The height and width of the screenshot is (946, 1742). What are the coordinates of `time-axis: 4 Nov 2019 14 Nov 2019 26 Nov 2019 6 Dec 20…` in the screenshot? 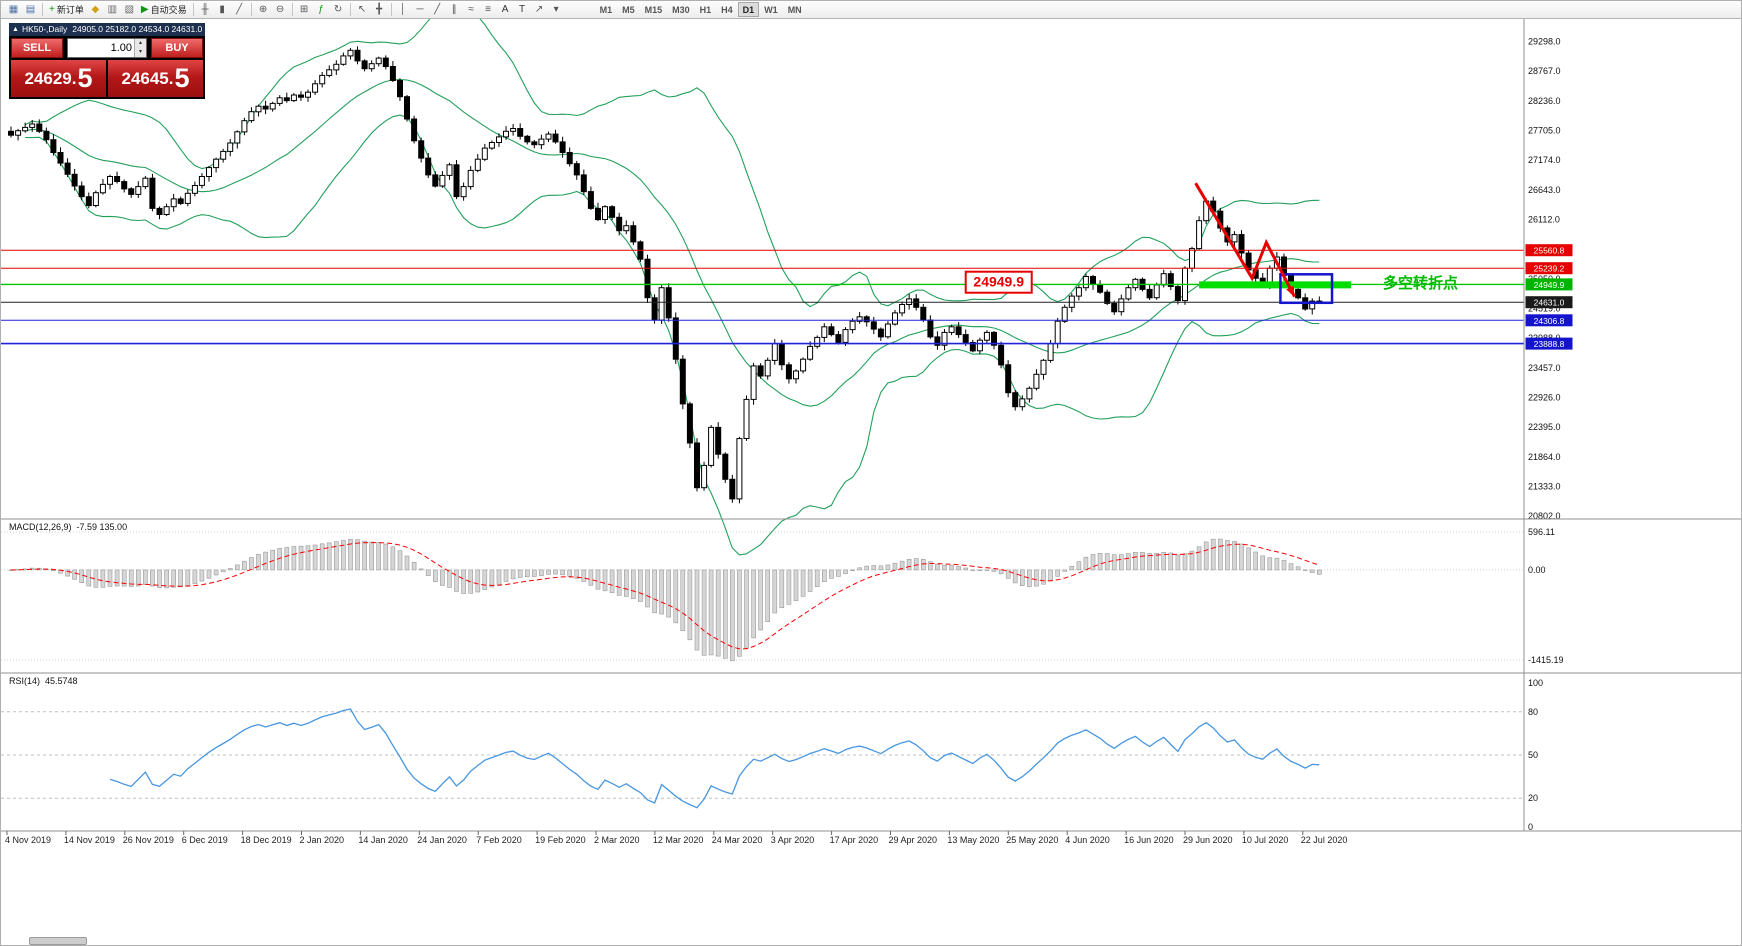 It's located at (676, 838).